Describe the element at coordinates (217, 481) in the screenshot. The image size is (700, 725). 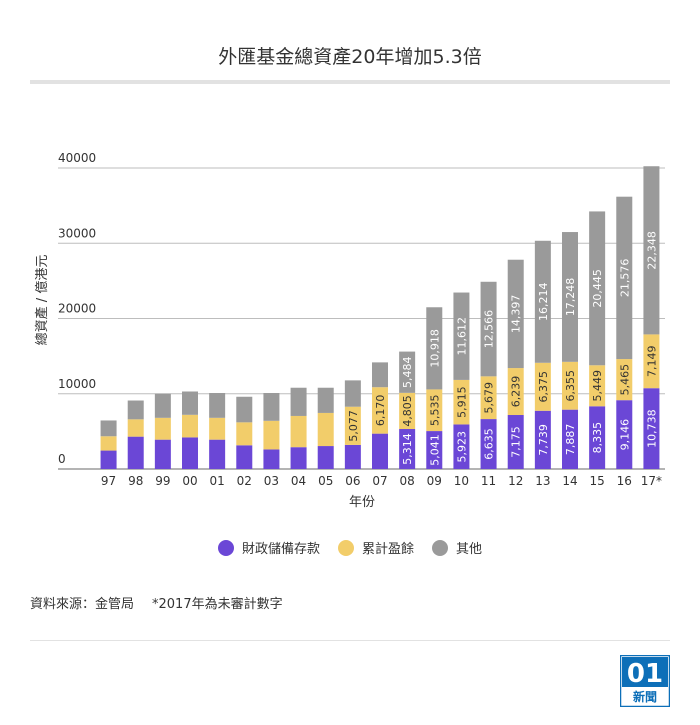
I see `x-tick-label: 01` at that location.